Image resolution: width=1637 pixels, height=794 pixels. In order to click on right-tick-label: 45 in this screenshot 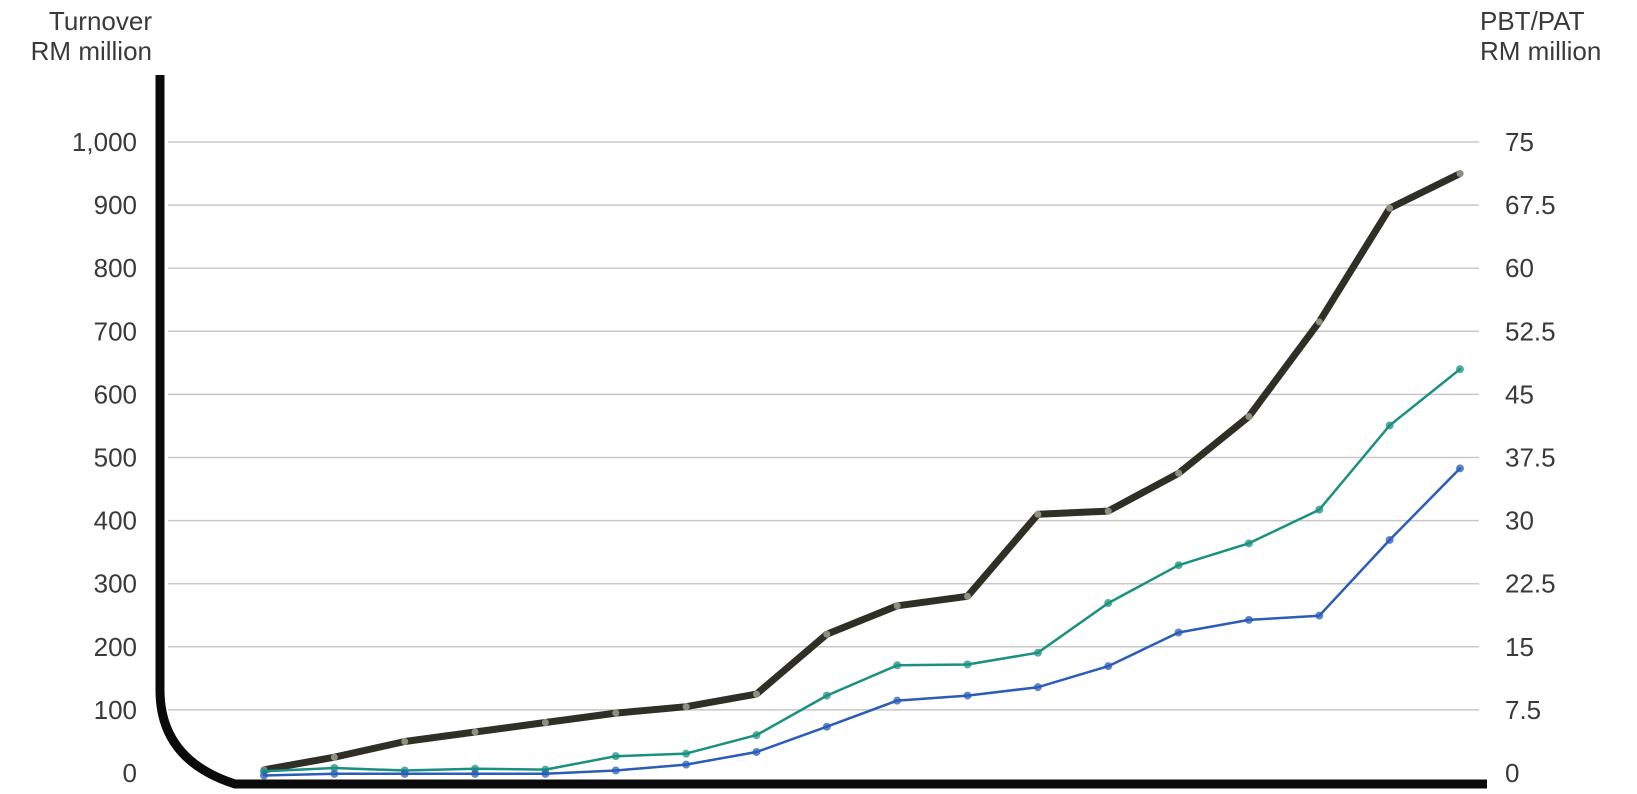, I will do `click(1519, 394)`.